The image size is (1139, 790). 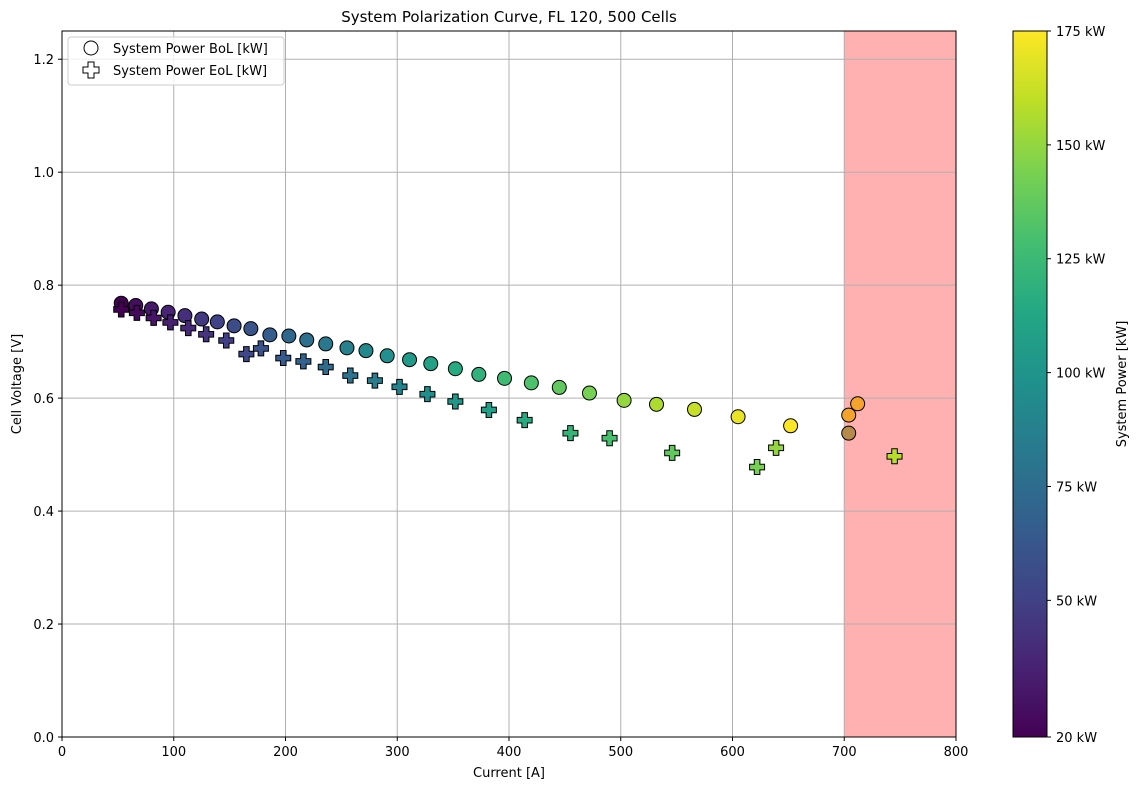 I want to click on legend-label-eol: System Power EoL [kW], so click(x=190, y=71).